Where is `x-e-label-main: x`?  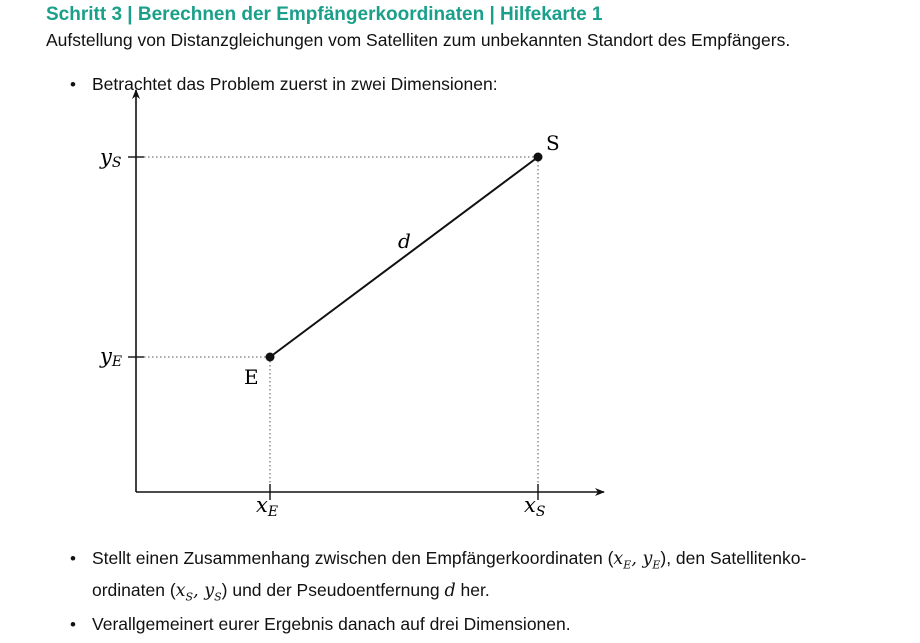
x-e-label-main: x is located at coordinates (262, 505).